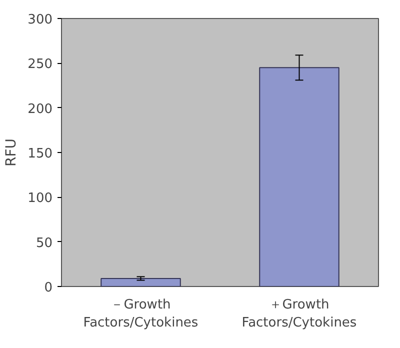 This screenshot has width=400, height=348. Describe the element at coordinates (44, 243) in the screenshot. I see `y-tick-label: 50` at that location.